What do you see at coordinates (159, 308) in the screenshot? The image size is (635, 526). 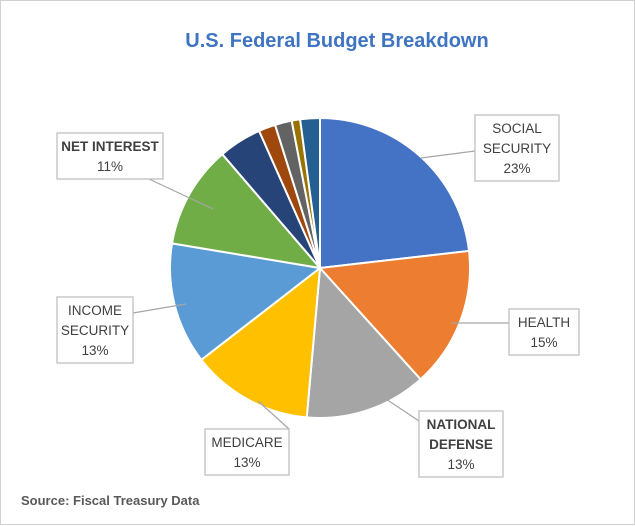 I see `leader-line-income-security` at bounding box center [159, 308].